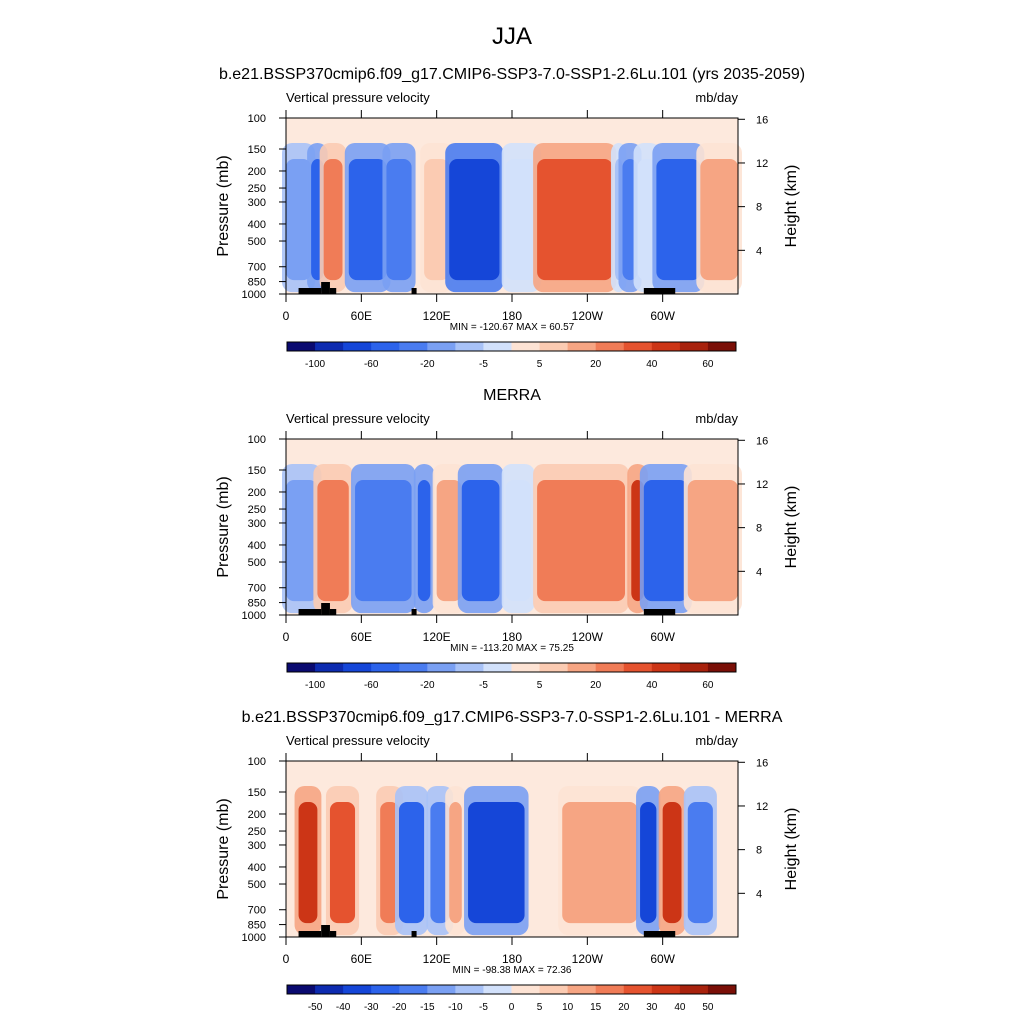 This screenshot has width=1024, height=1024. What do you see at coordinates (361, 637) in the screenshot?
I see `x-tick-label: 60E` at bounding box center [361, 637].